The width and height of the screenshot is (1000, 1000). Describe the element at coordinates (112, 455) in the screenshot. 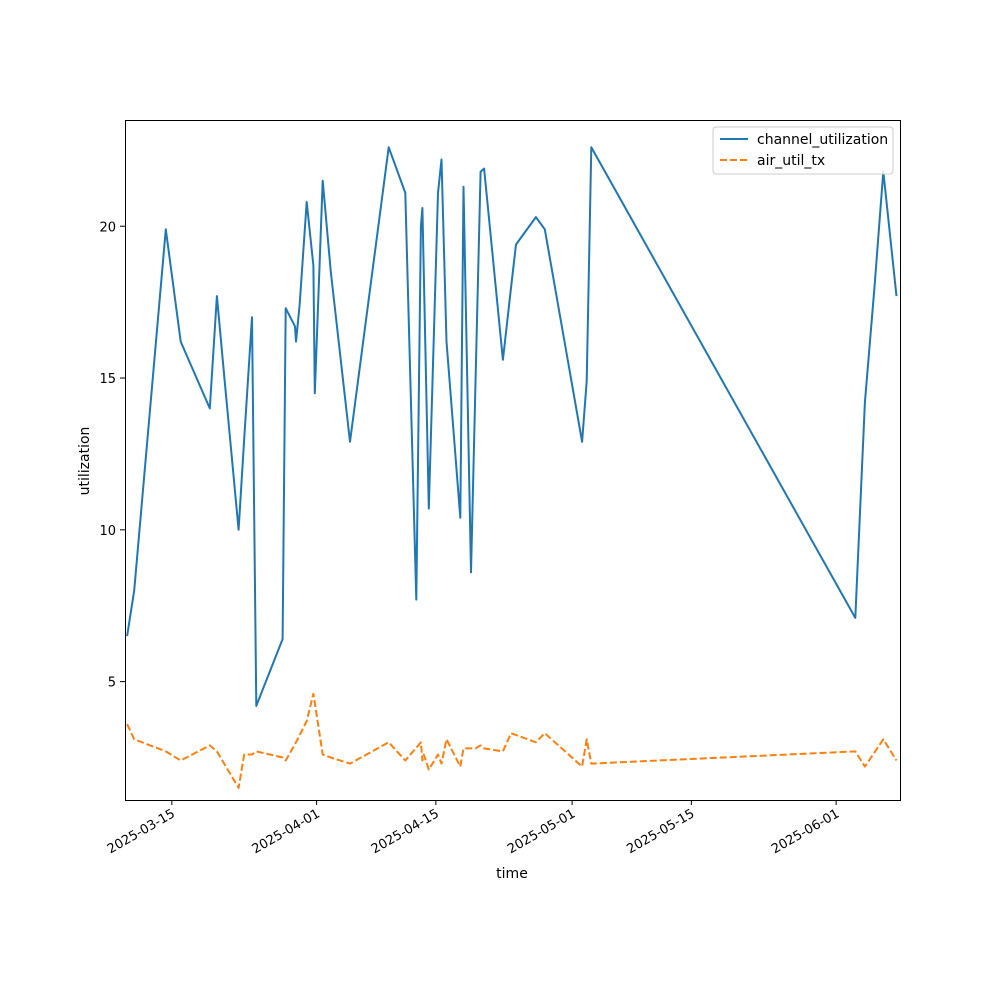

I see `y-axis: 5 10 15 20` at that location.